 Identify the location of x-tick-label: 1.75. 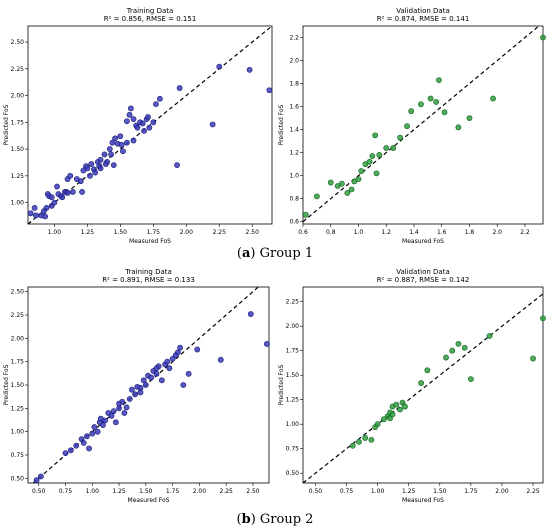
(471, 491).